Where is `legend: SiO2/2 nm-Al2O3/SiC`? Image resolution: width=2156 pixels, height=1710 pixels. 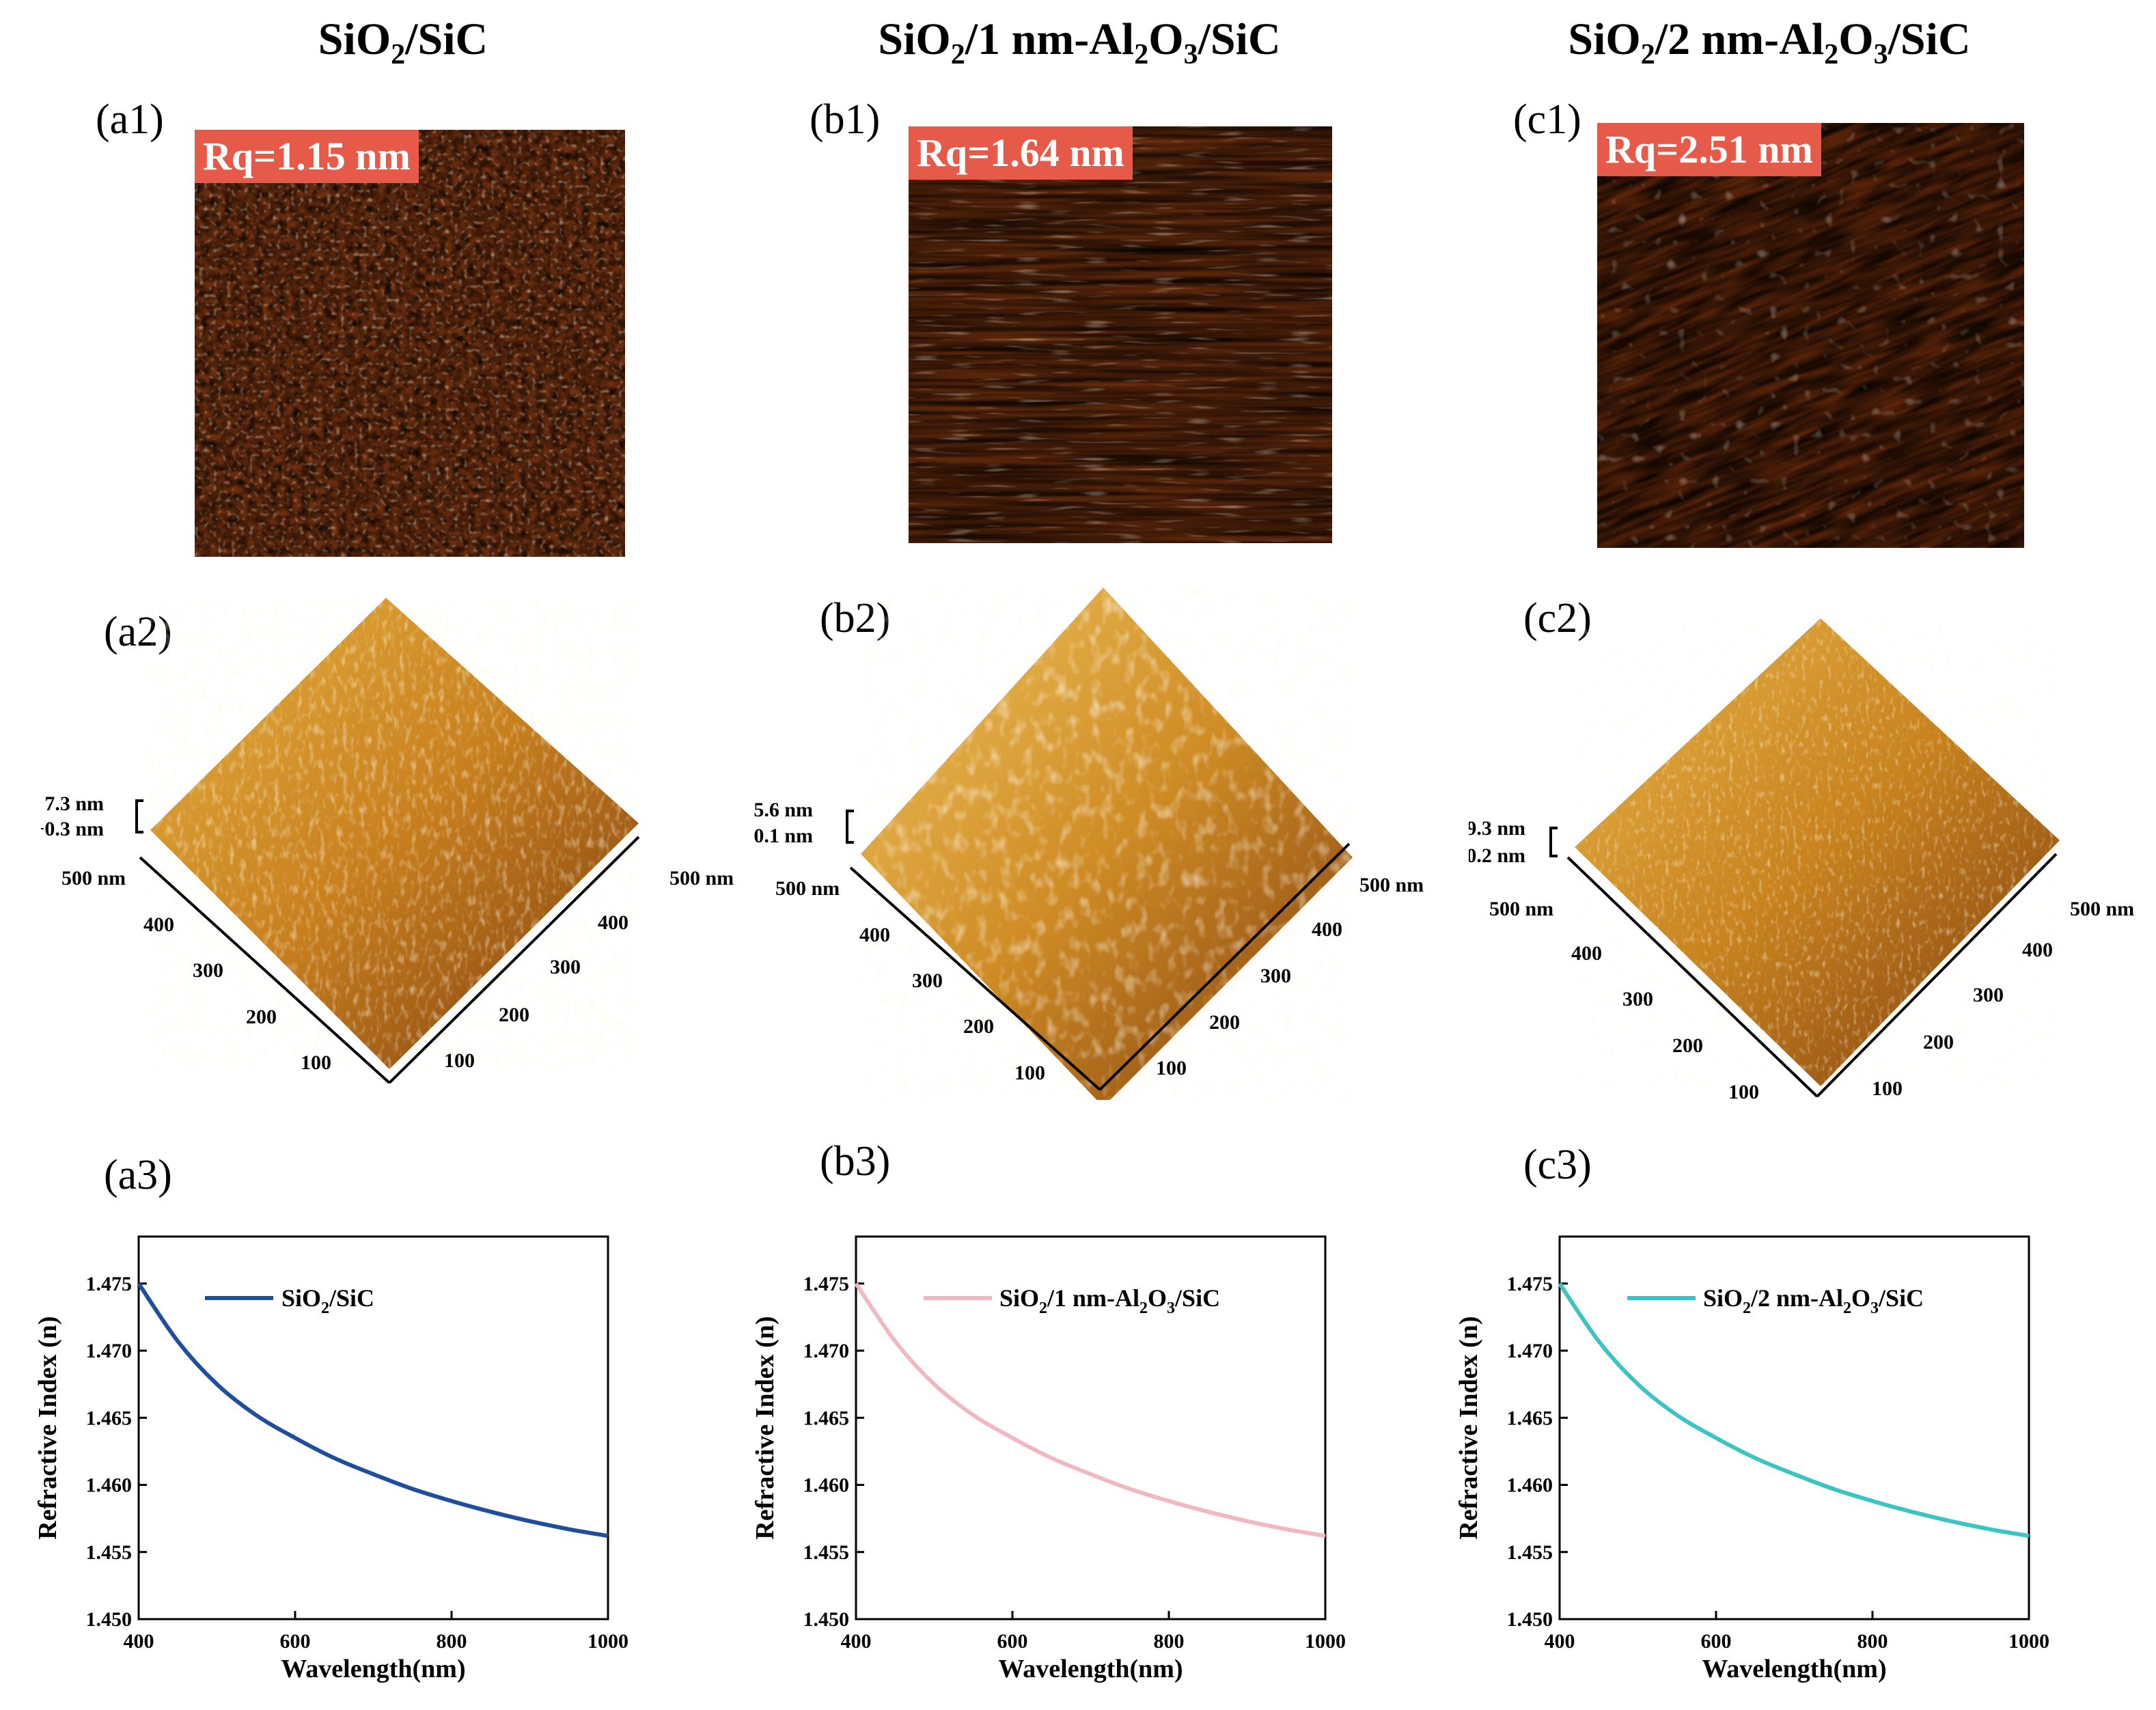
legend: SiO2/2 nm-Al2O3/SiC is located at coordinates (1776, 1300).